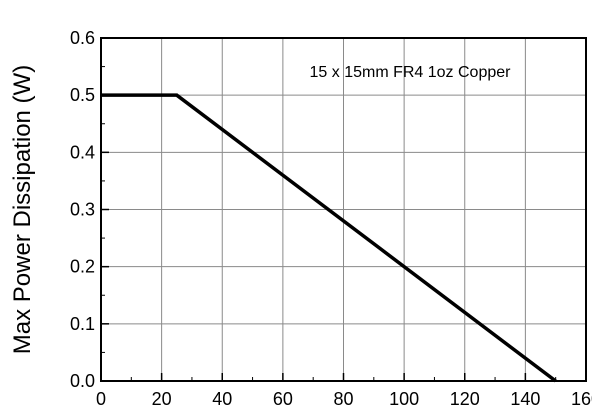 The image size is (592, 413). What do you see at coordinates (525, 399) in the screenshot?
I see `x-tick-label: 140` at bounding box center [525, 399].